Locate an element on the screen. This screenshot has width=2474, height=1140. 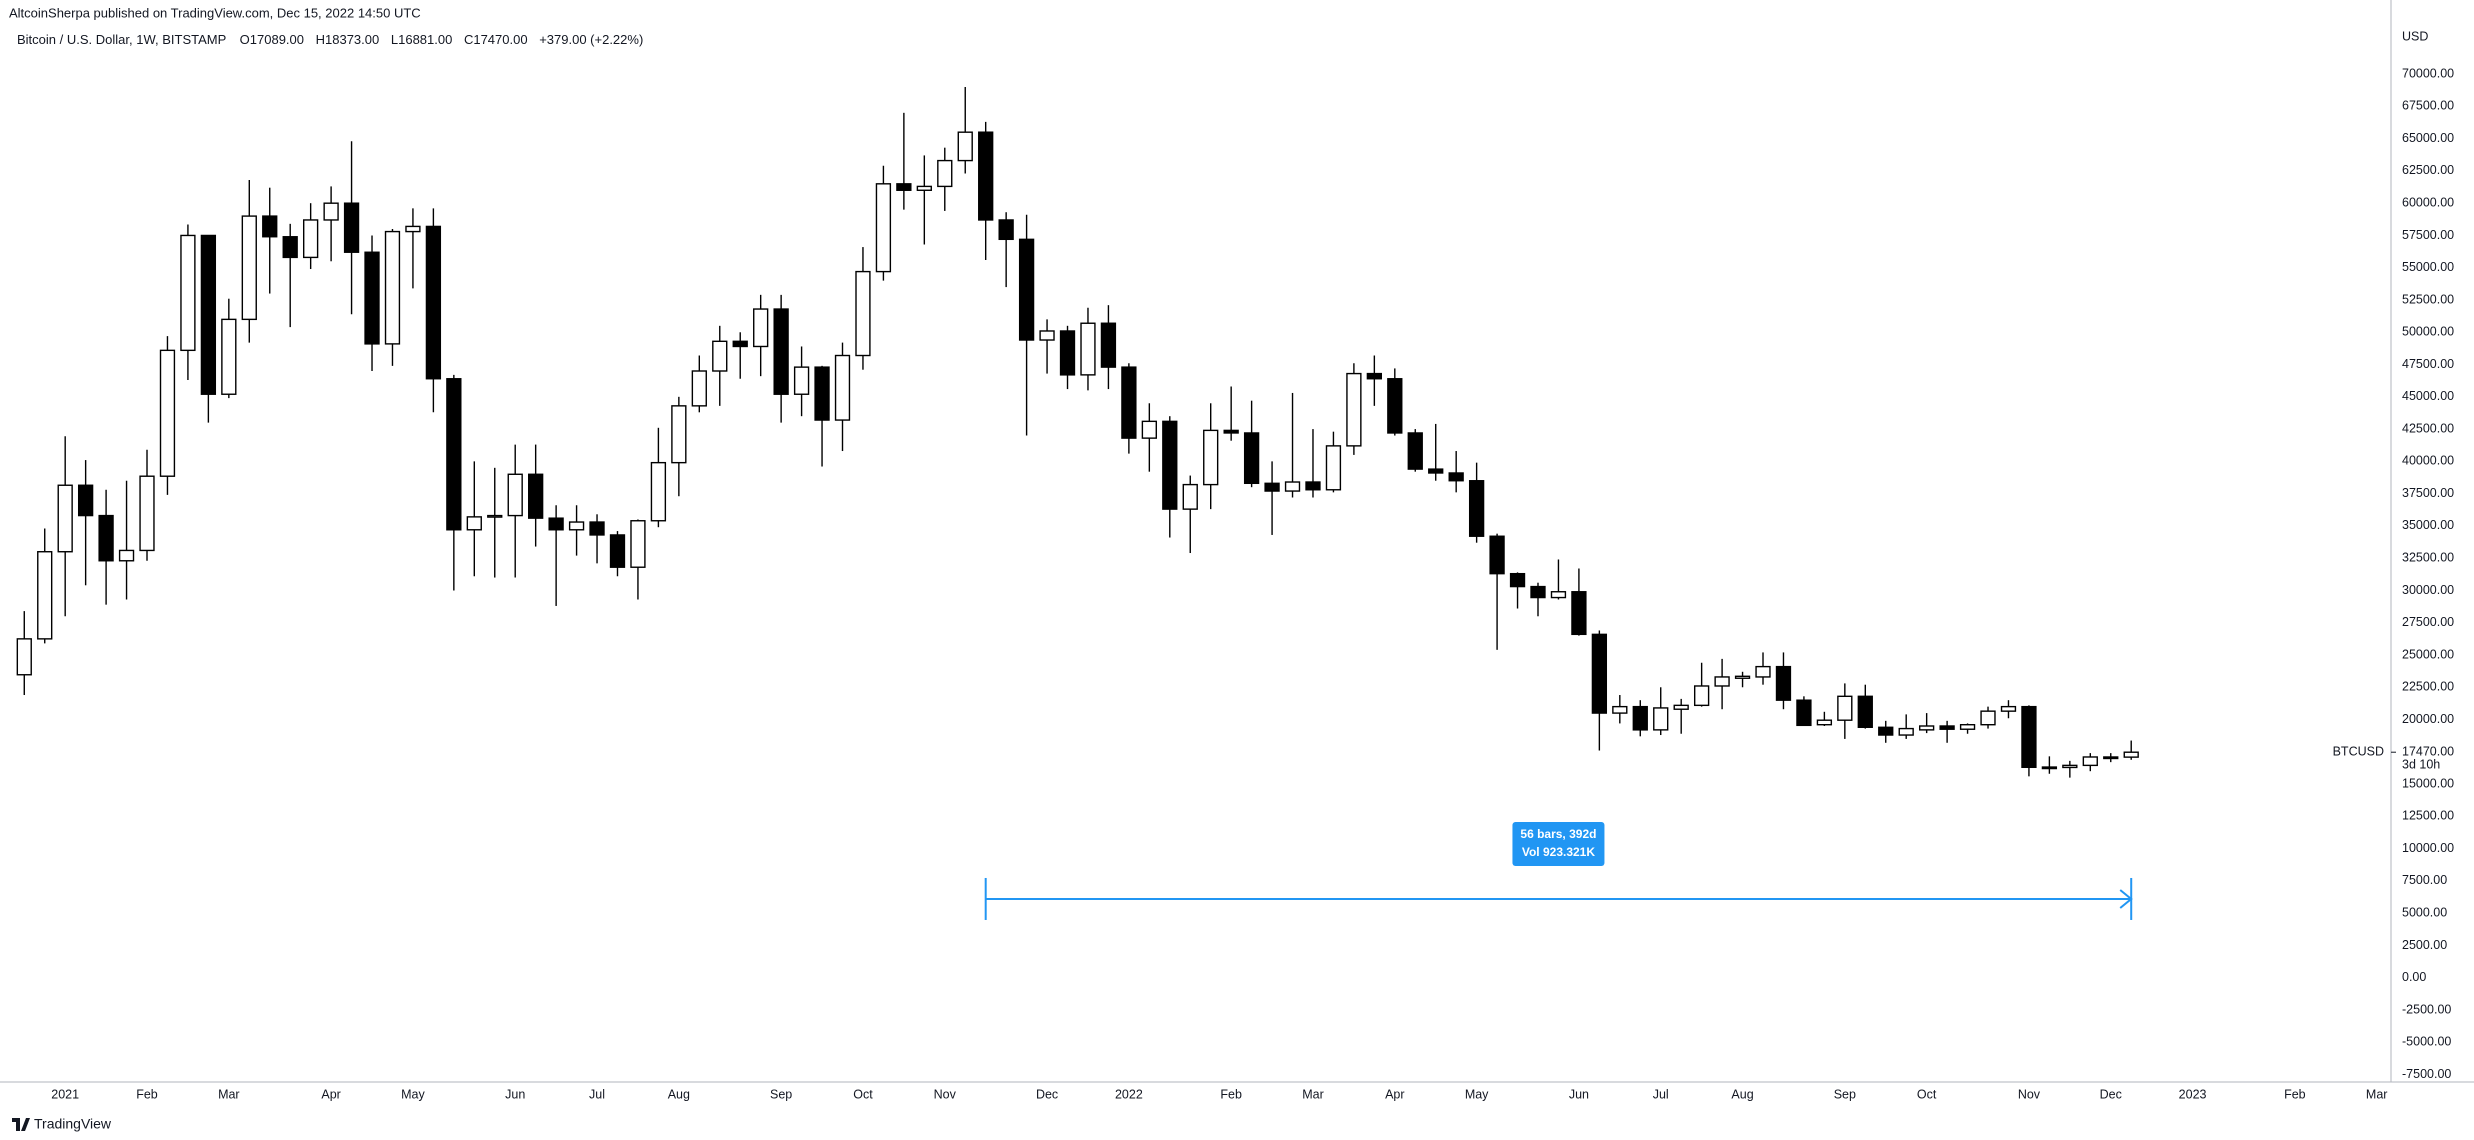
y-tick-label: 25000.00 is located at coordinates (2428, 654).